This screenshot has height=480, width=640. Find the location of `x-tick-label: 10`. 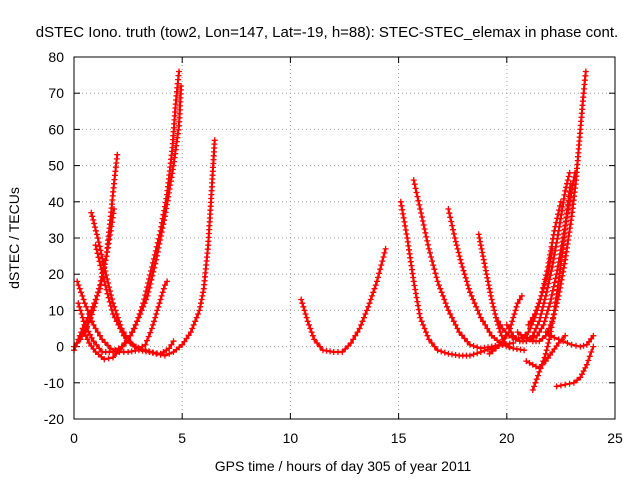

x-tick-label: 10 is located at coordinates (291, 438).